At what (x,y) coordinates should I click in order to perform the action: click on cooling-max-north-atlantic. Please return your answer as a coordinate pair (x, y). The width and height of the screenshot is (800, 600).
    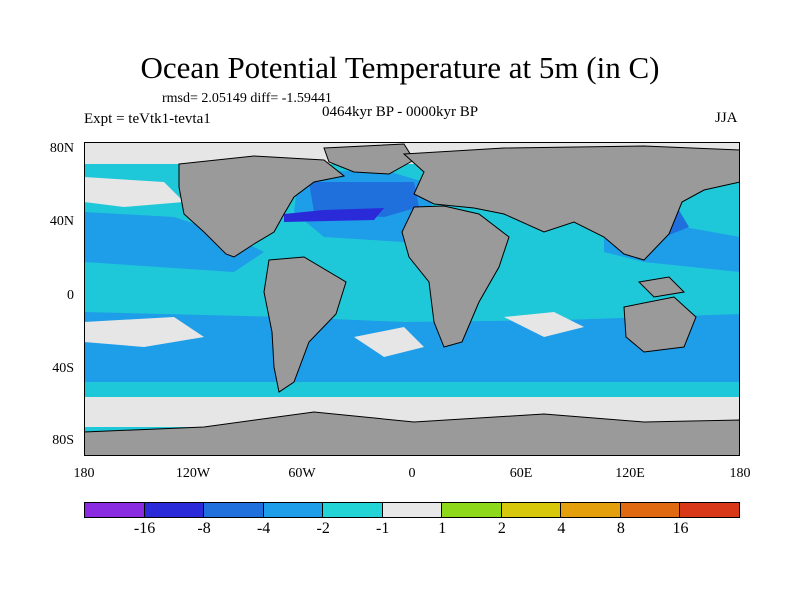
    Looking at the image, I should click on (334, 215).